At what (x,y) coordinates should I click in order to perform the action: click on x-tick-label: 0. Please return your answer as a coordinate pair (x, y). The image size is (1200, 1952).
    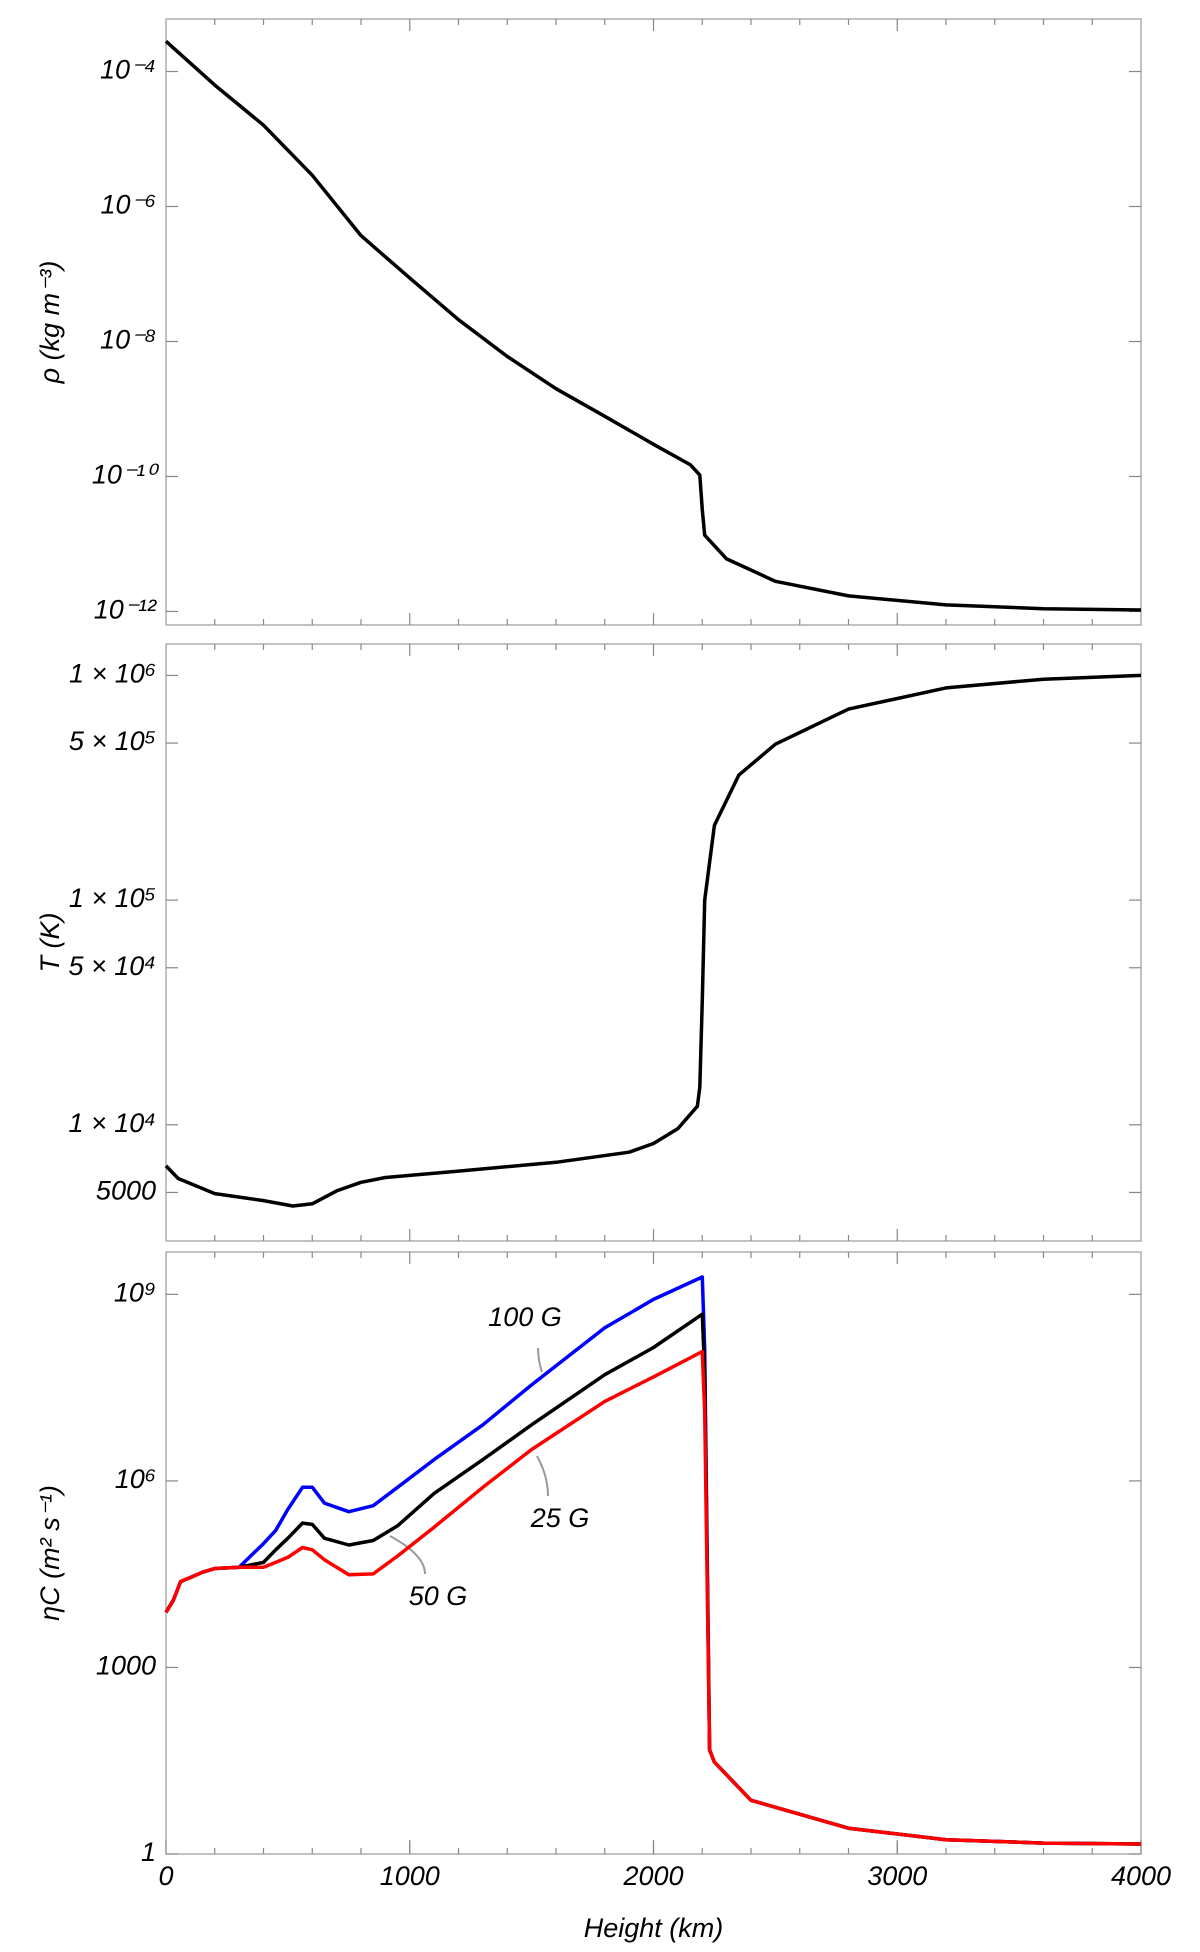
    Looking at the image, I should click on (165, 1876).